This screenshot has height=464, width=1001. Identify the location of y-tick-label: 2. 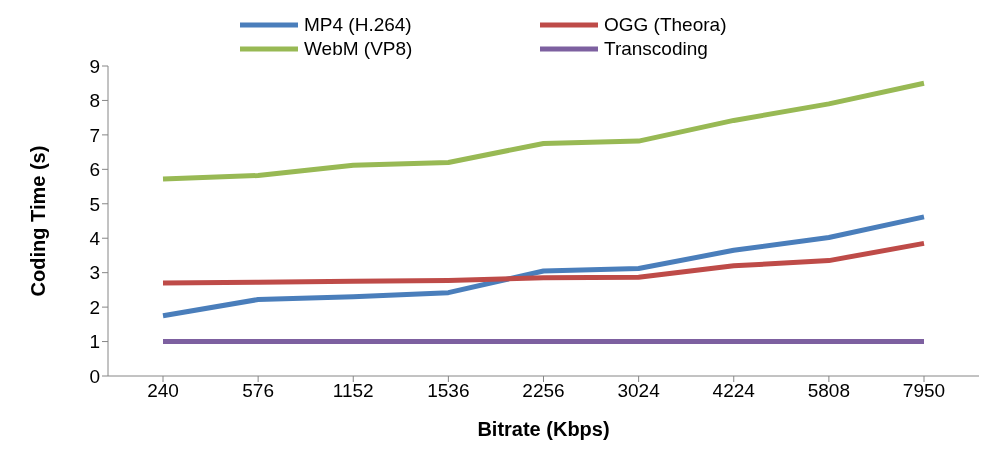
(94, 307).